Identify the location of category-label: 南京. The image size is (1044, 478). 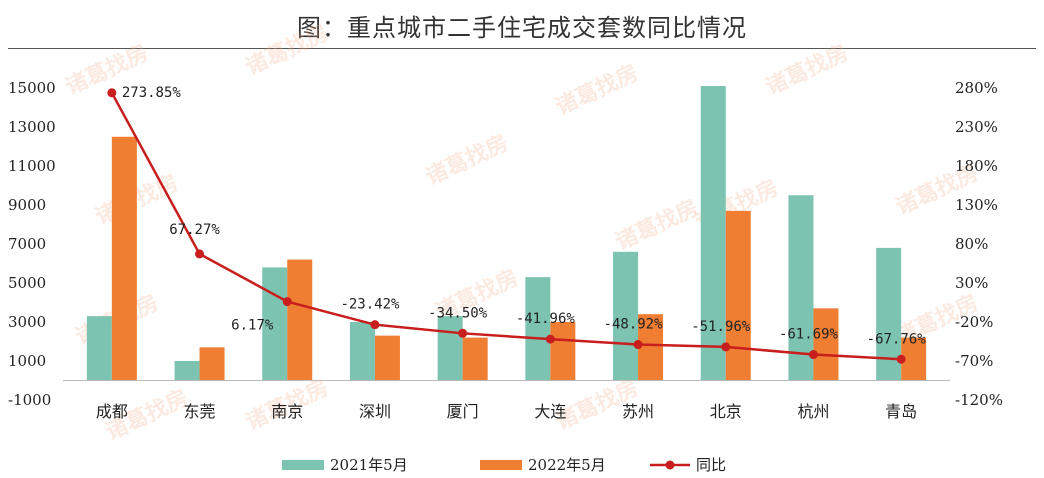
(287, 411).